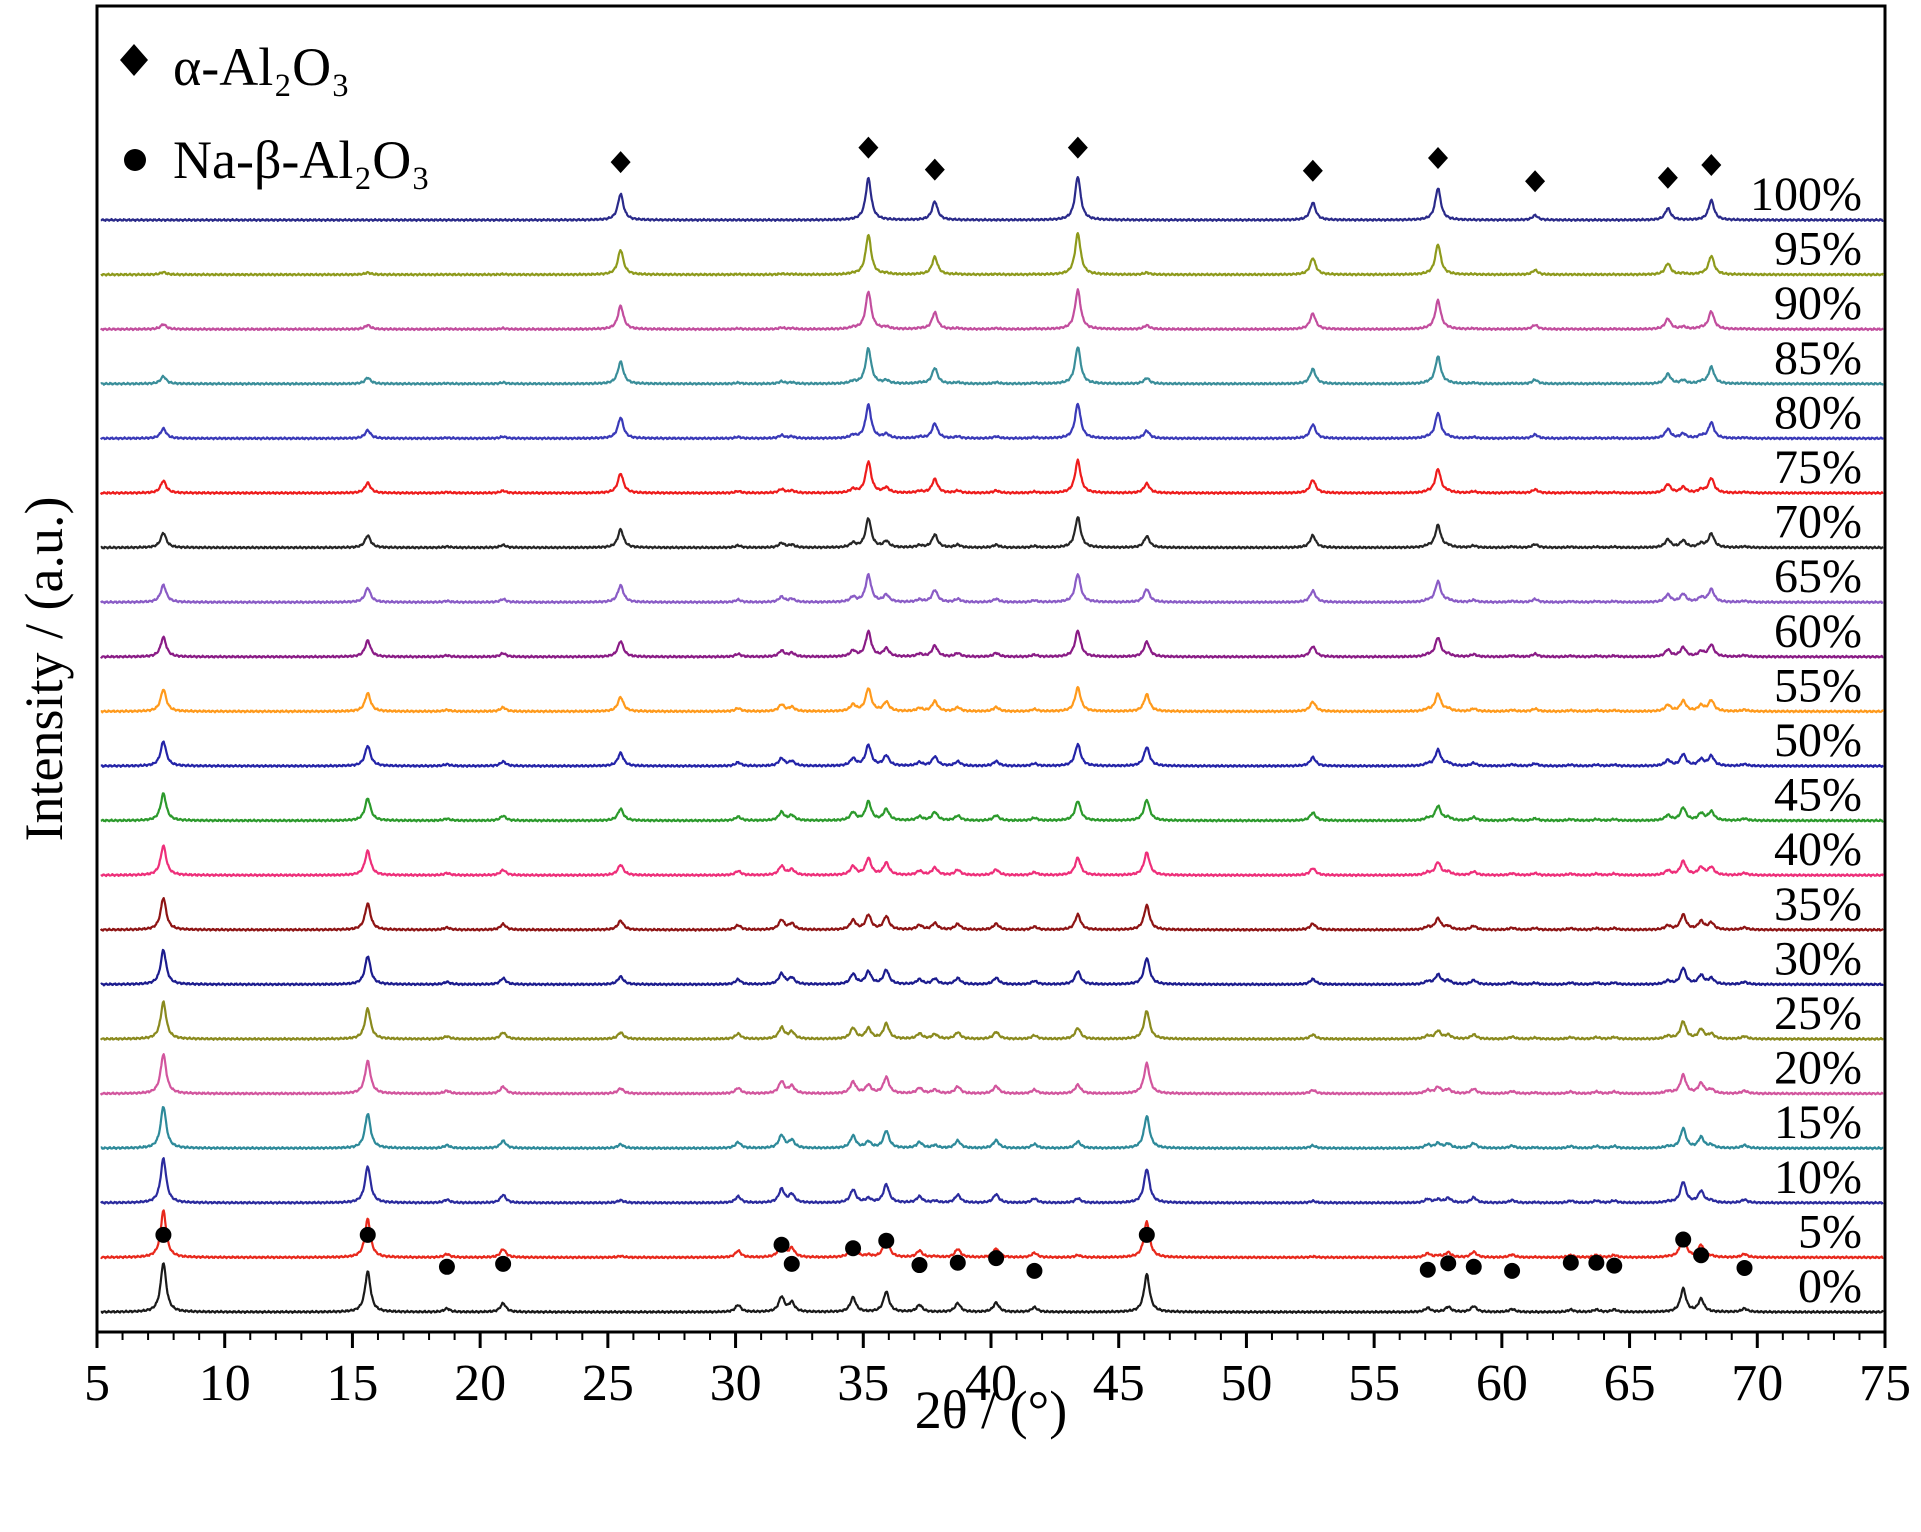  I want to click on x-axis: 5 10 15 20 25 30 35 40 45 50 55 60 65 70 75, so click(997, 1372).